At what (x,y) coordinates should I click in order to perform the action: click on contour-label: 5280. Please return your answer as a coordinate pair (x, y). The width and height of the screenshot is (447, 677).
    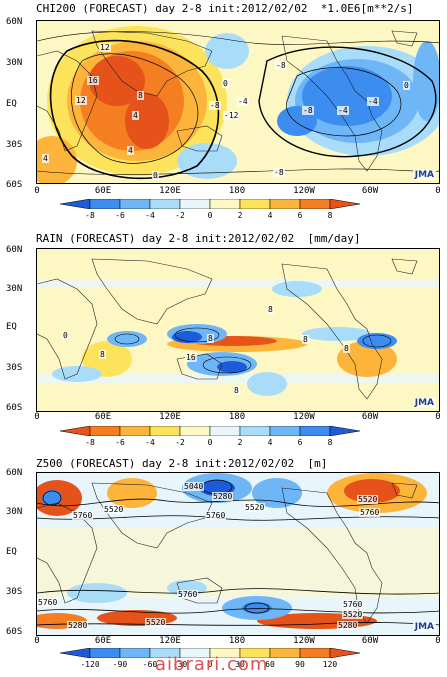
    Looking at the image, I should click on (348, 625).